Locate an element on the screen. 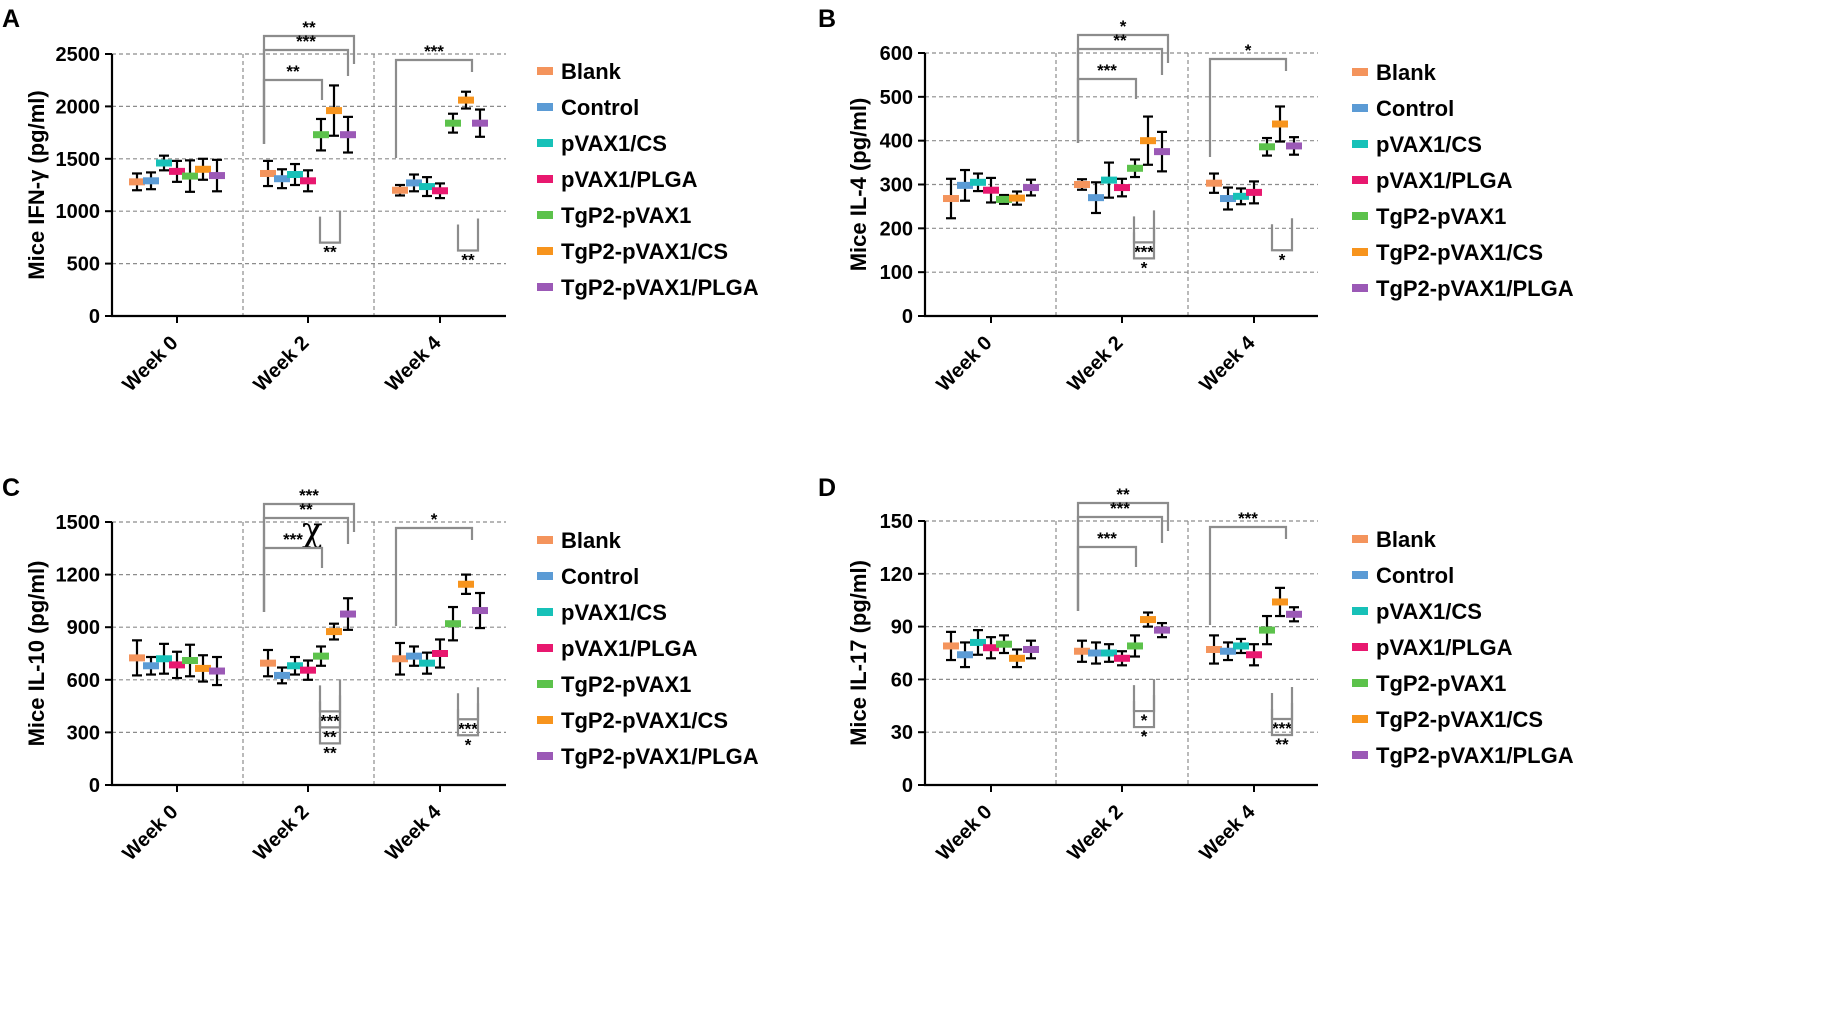  y-tick-label: 150 is located at coordinates (896, 522).